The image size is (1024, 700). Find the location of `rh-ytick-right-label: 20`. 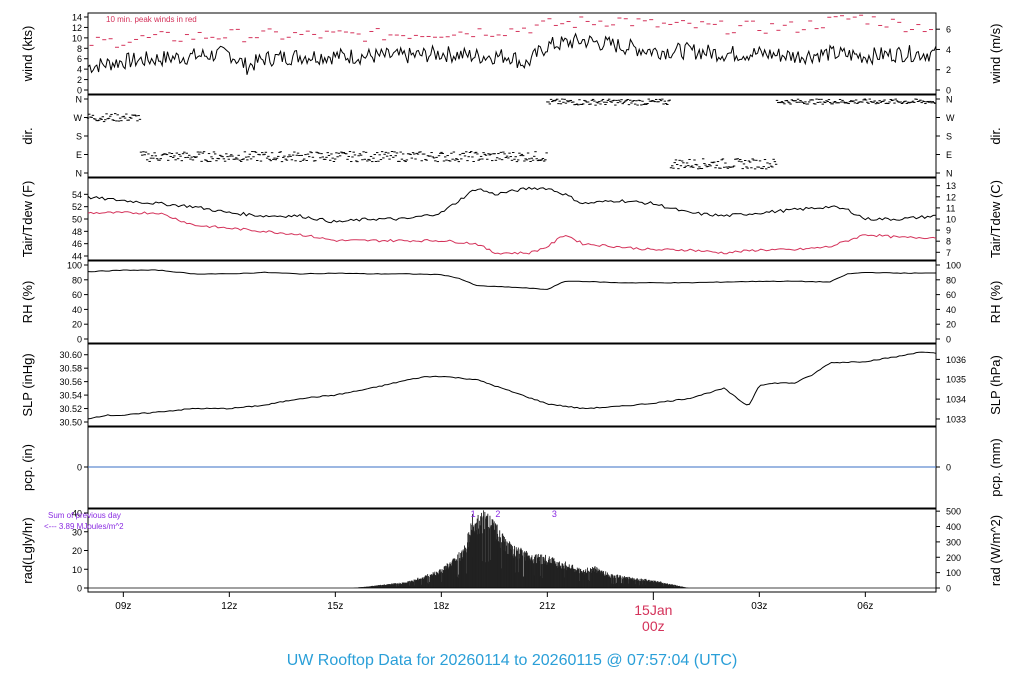

rh-ytick-right-label: 20 is located at coordinates (951, 325).